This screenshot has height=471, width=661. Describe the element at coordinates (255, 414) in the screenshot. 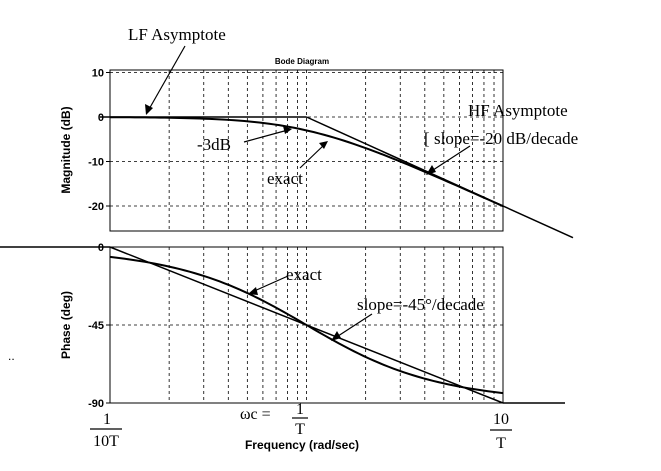

I see `omega-c-label: ωc =` at that location.